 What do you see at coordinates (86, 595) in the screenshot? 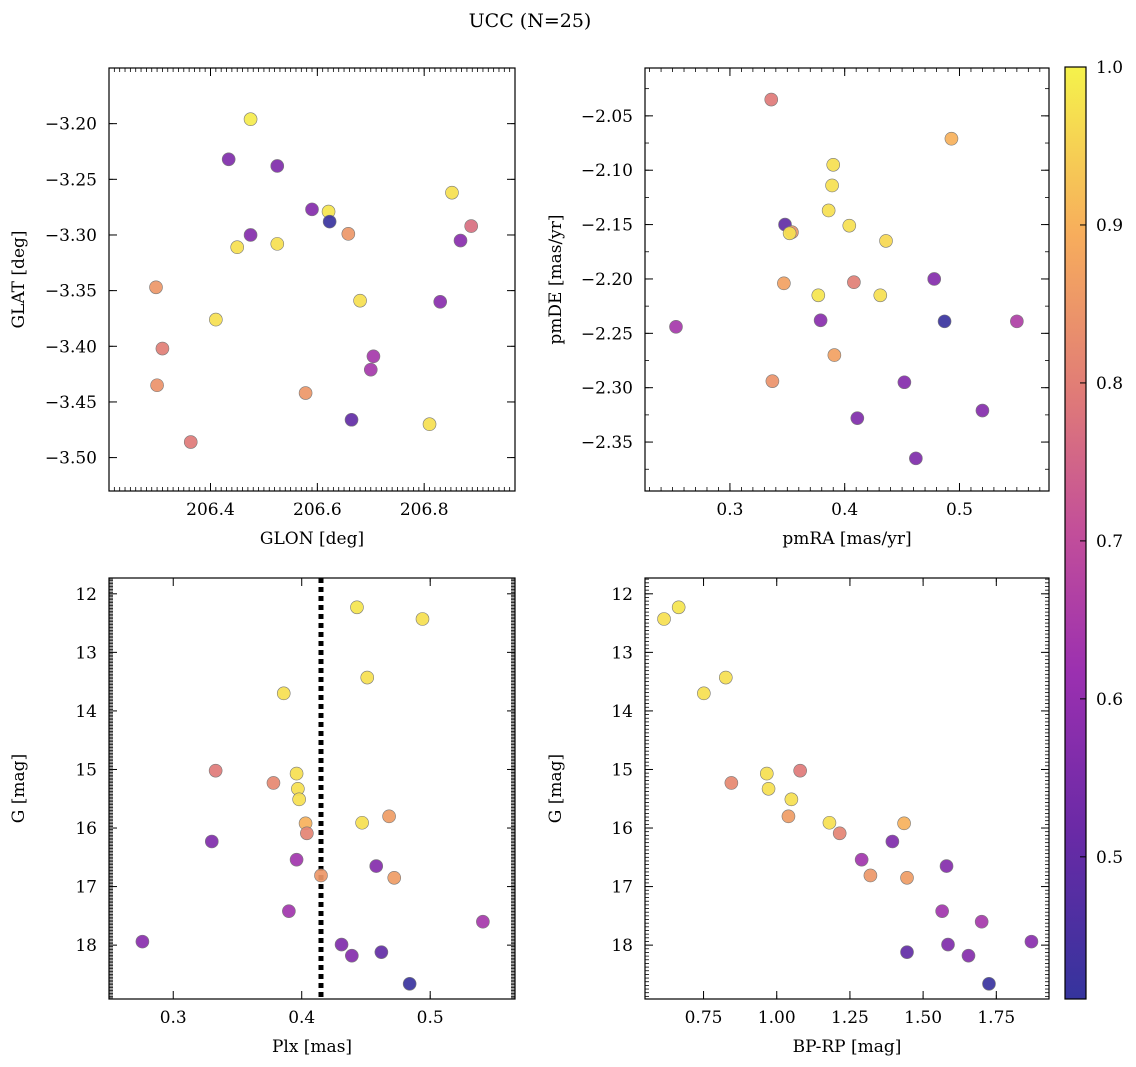
I see `y-tick-label: 12` at bounding box center [86, 595].